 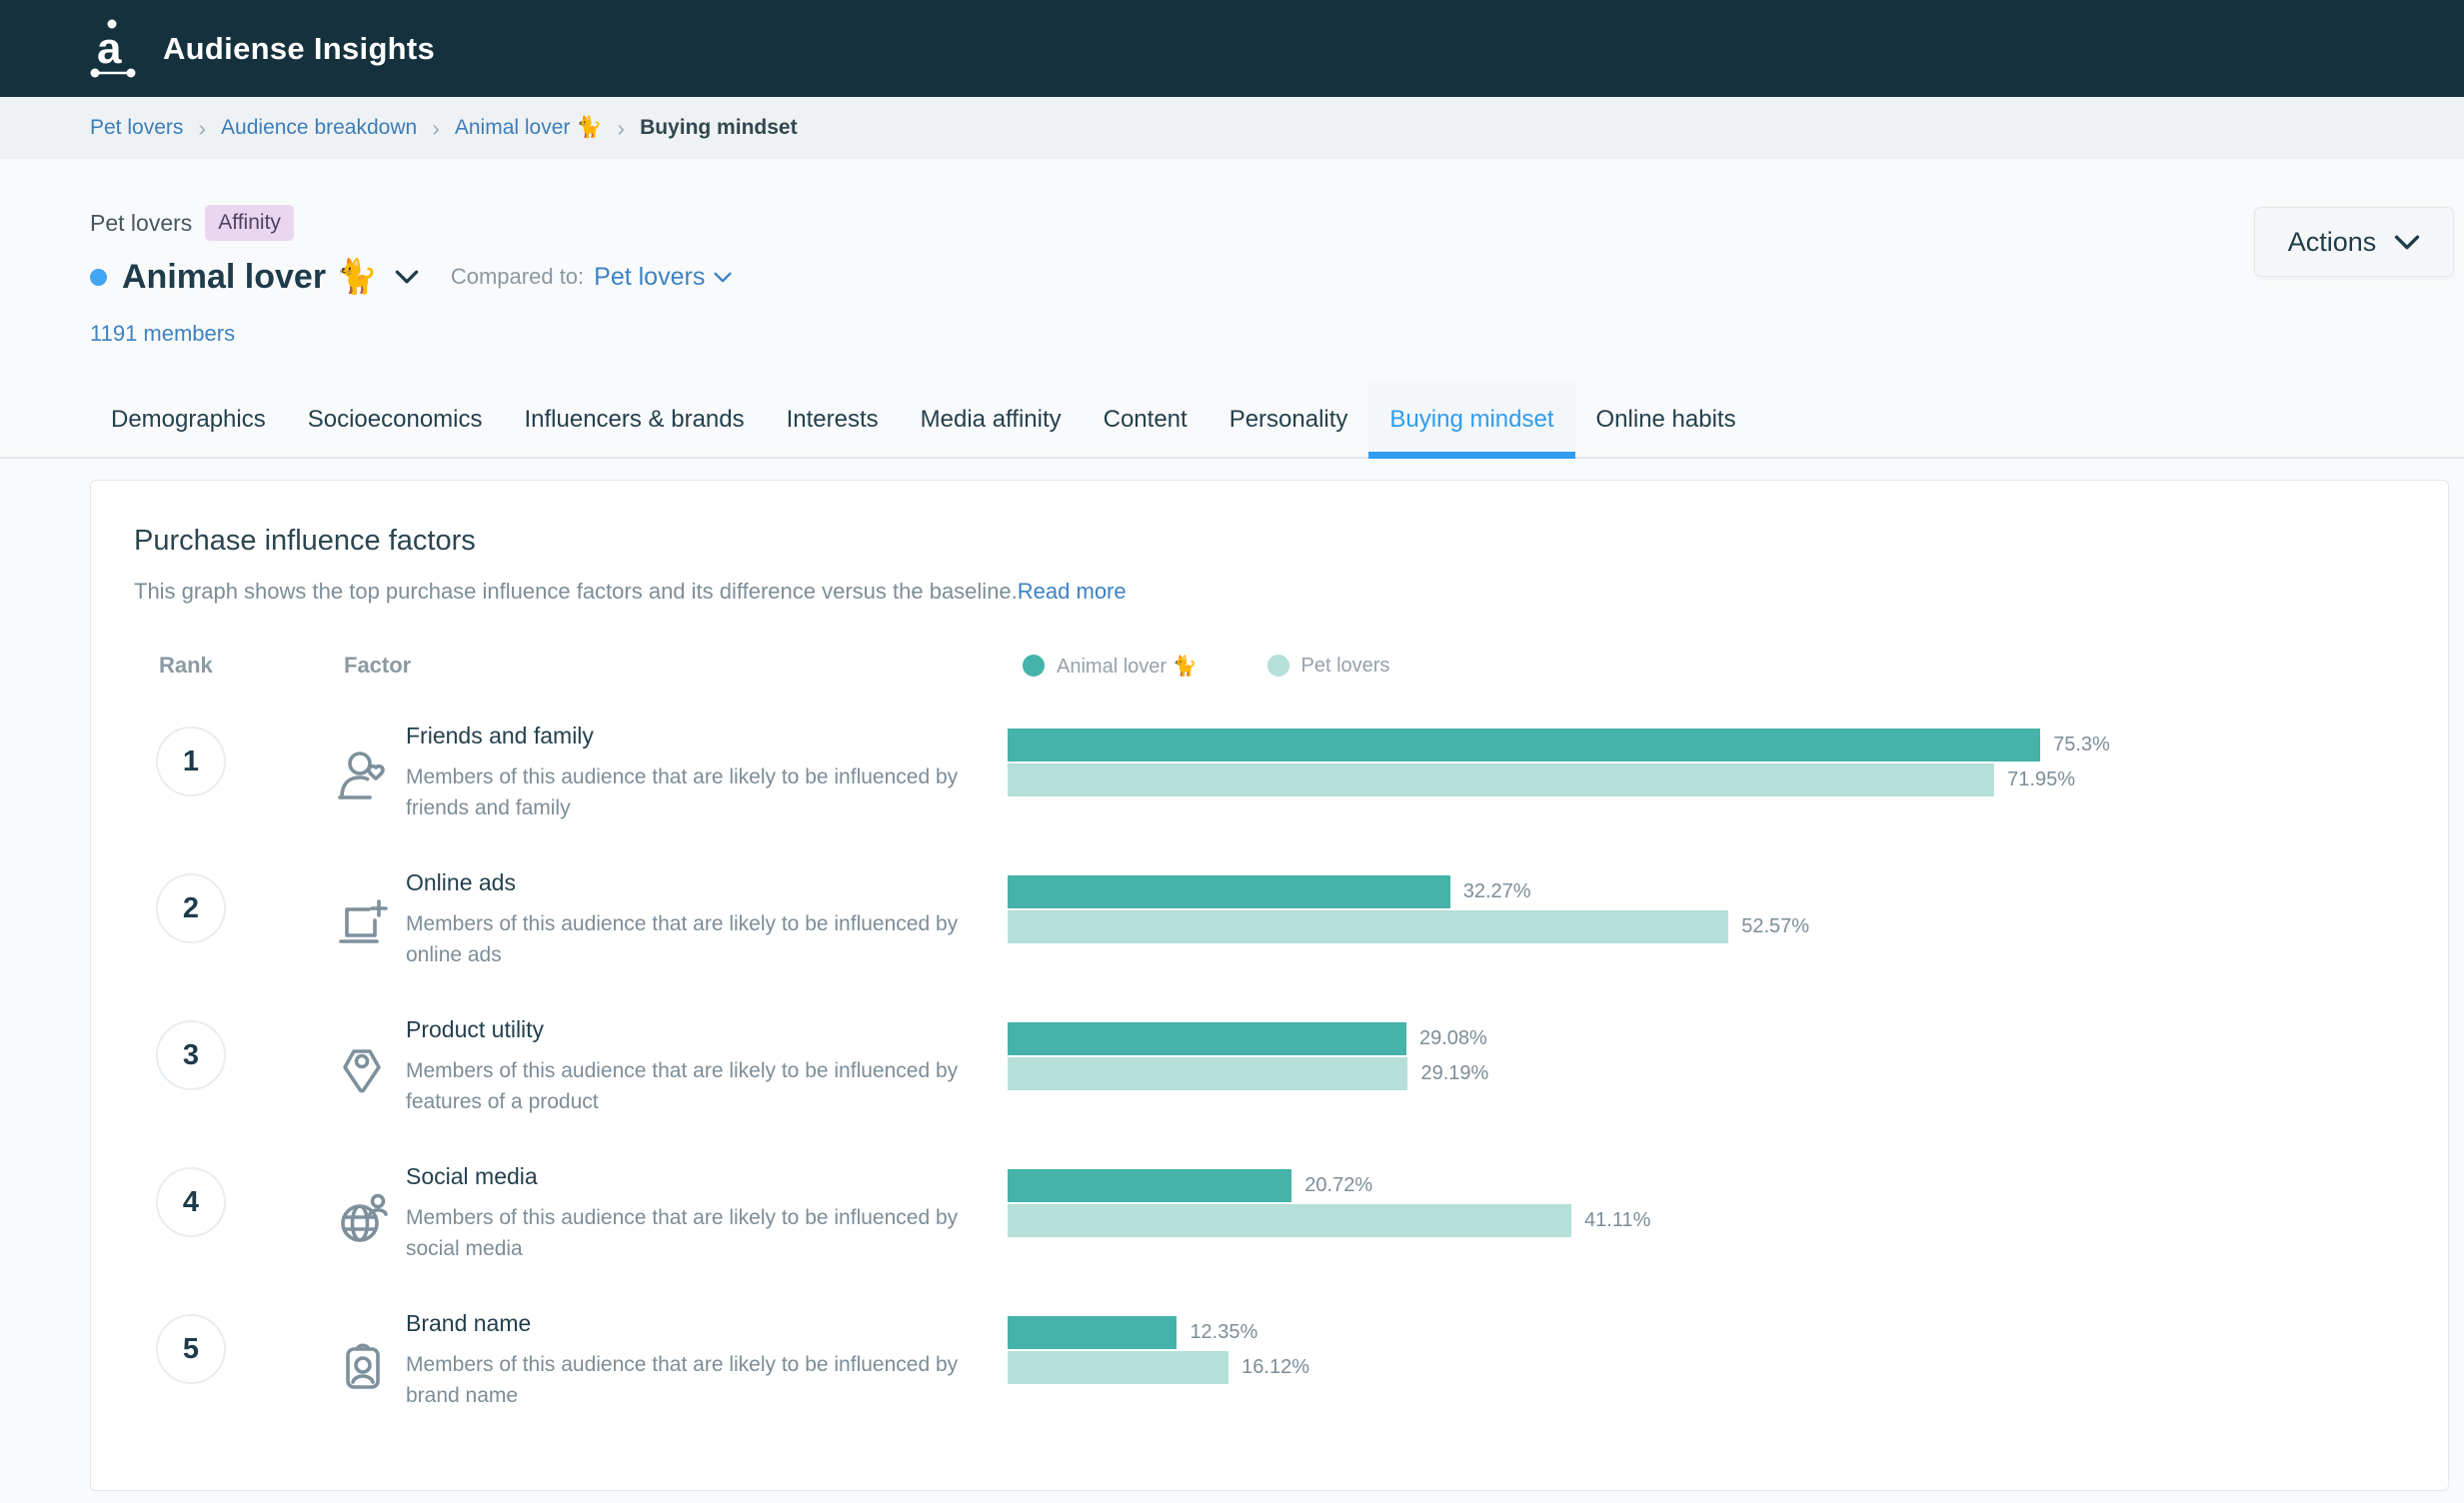 What do you see at coordinates (137, 127) in the screenshot?
I see `breadcrumb-link: Pet lovers` at bounding box center [137, 127].